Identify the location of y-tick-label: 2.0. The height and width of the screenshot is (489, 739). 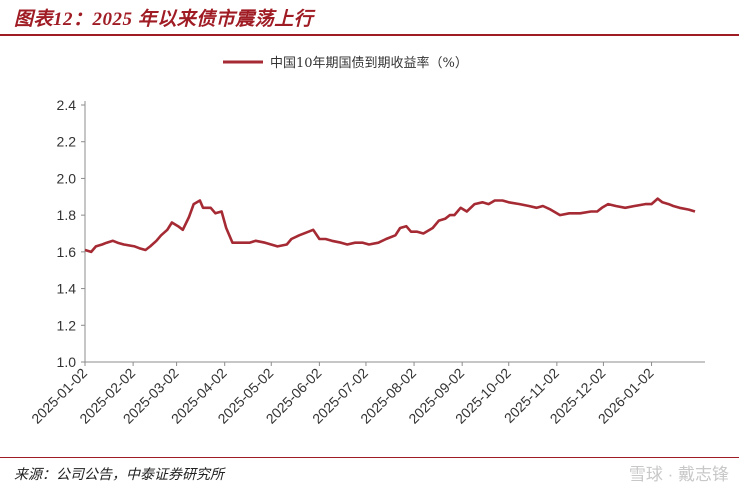
(67, 178).